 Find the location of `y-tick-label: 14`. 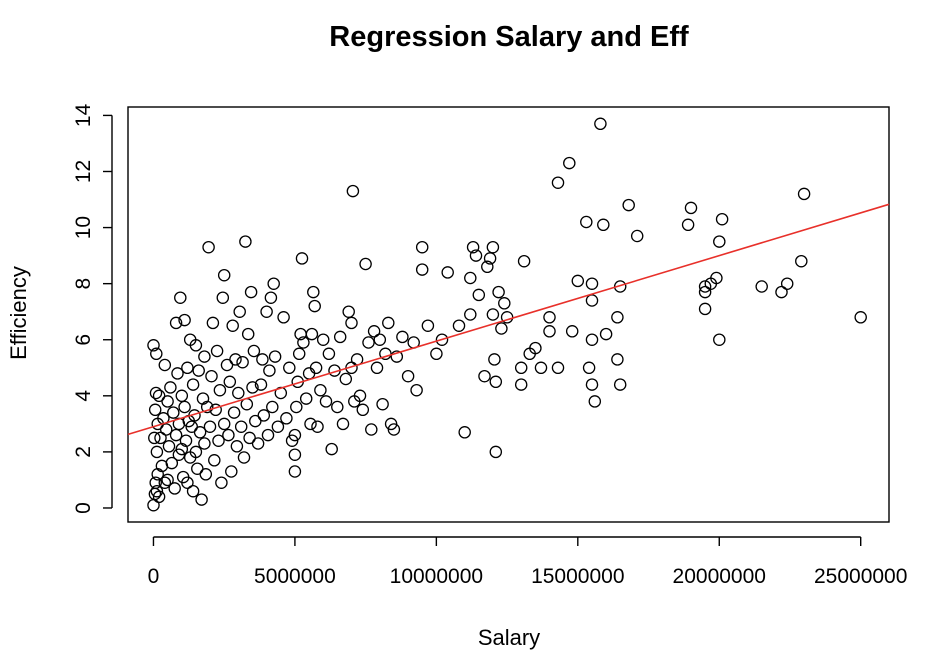

y-tick-label: 14 is located at coordinates (83, 115).